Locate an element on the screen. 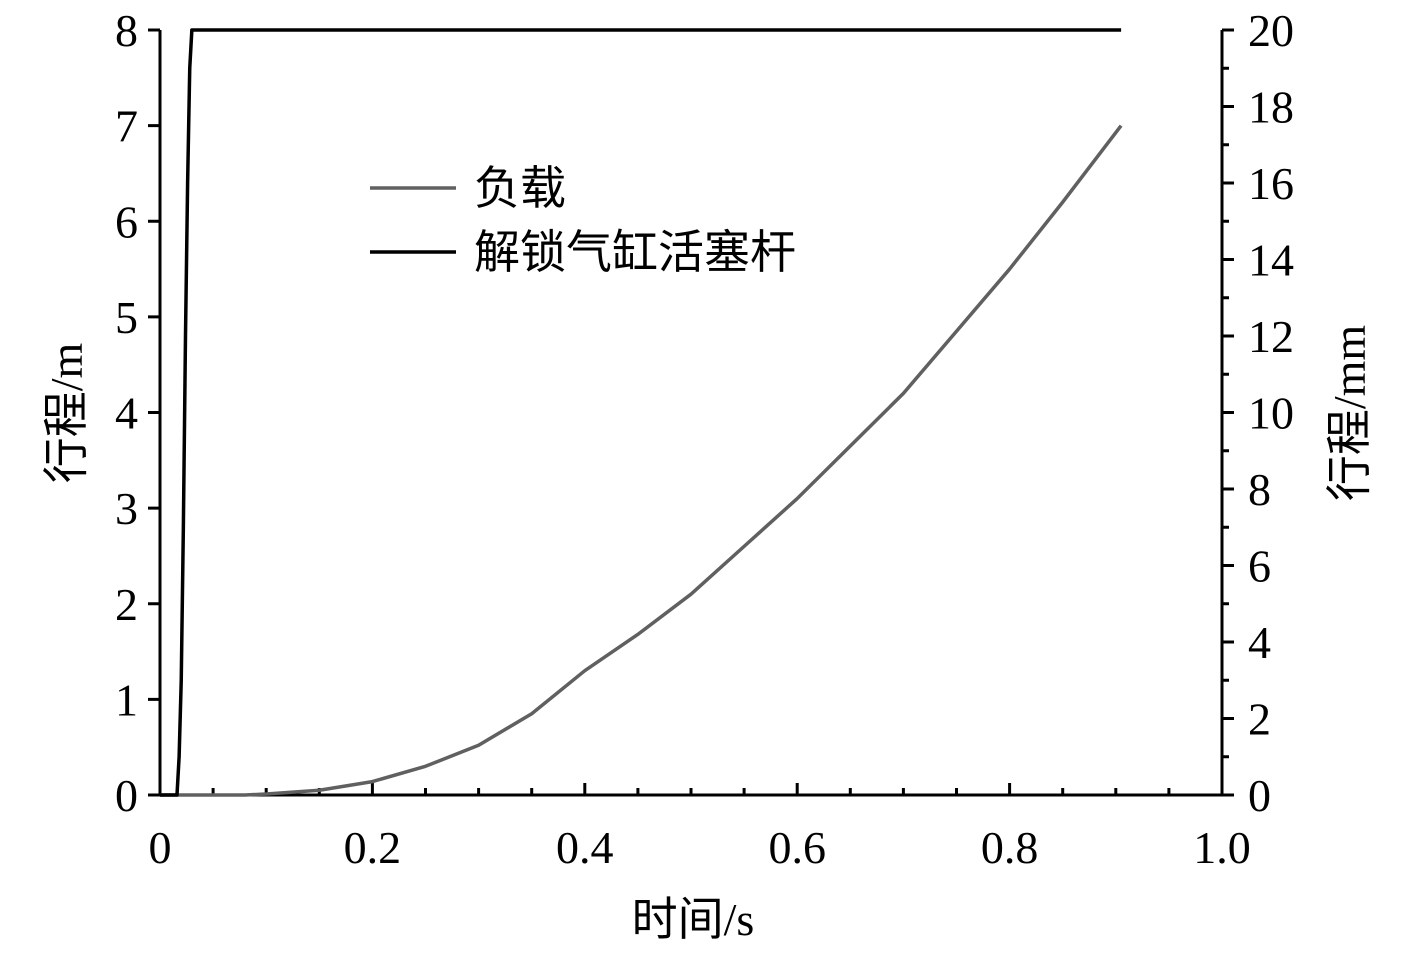 The width and height of the screenshot is (1417, 959). x-tick-label: 0.2 is located at coordinates (373, 847).